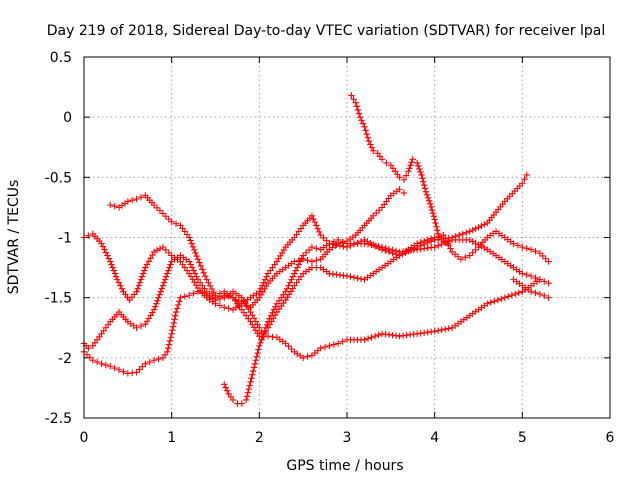 This screenshot has width=640, height=480. Describe the element at coordinates (522, 438) in the screenshot. I see `x-tick-label: 5` at that location.